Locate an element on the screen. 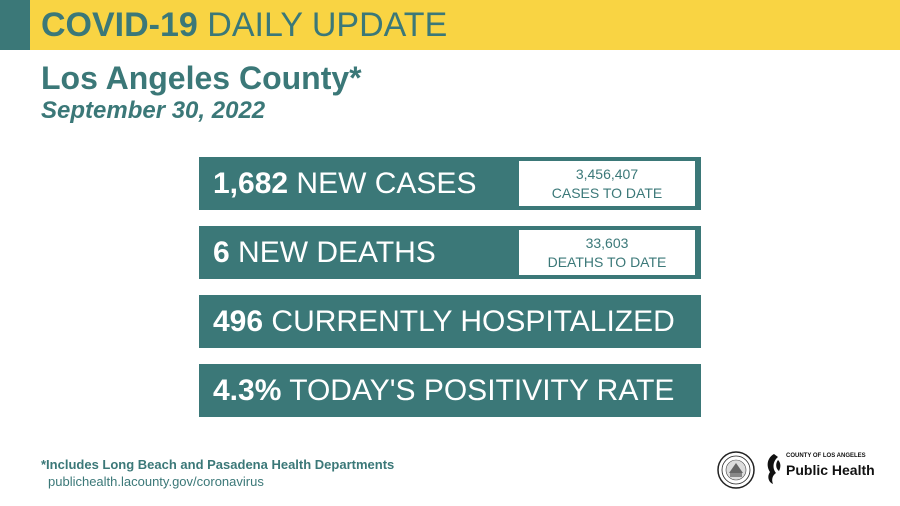  header-bar is located at coordinates (450, 25).